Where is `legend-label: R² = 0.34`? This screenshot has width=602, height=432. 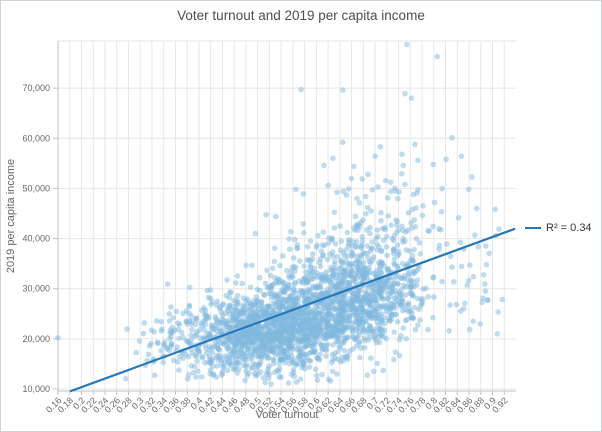
legend-label: R² = 0.34 is located at coordinates (569, 228).